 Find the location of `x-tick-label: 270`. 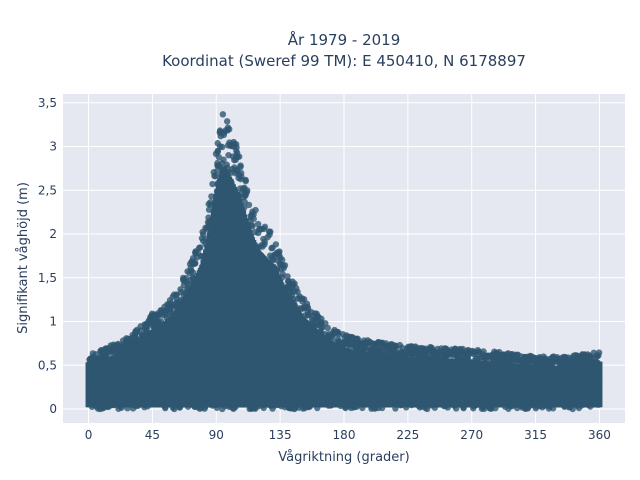

x-tick-label: 270 is located at coordinates (471, 435).